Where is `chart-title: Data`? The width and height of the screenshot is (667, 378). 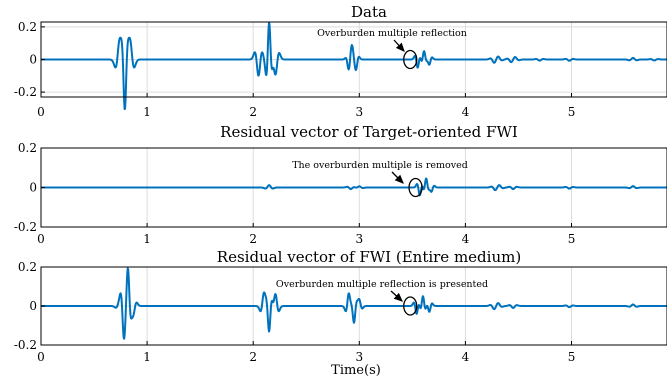 chart-title: Data is located at coordinates (369, 12).